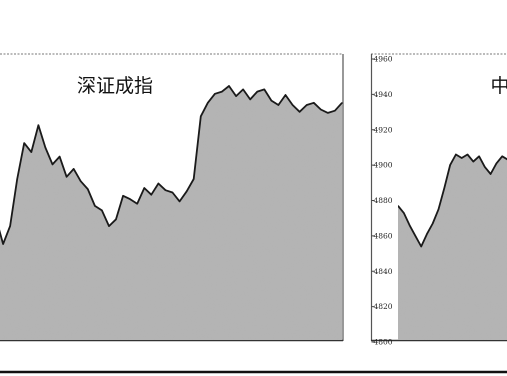 Image resolution: width=507 pixels, height=376 pixels. I want to click on y-tick: 4880, so click(382, 200).